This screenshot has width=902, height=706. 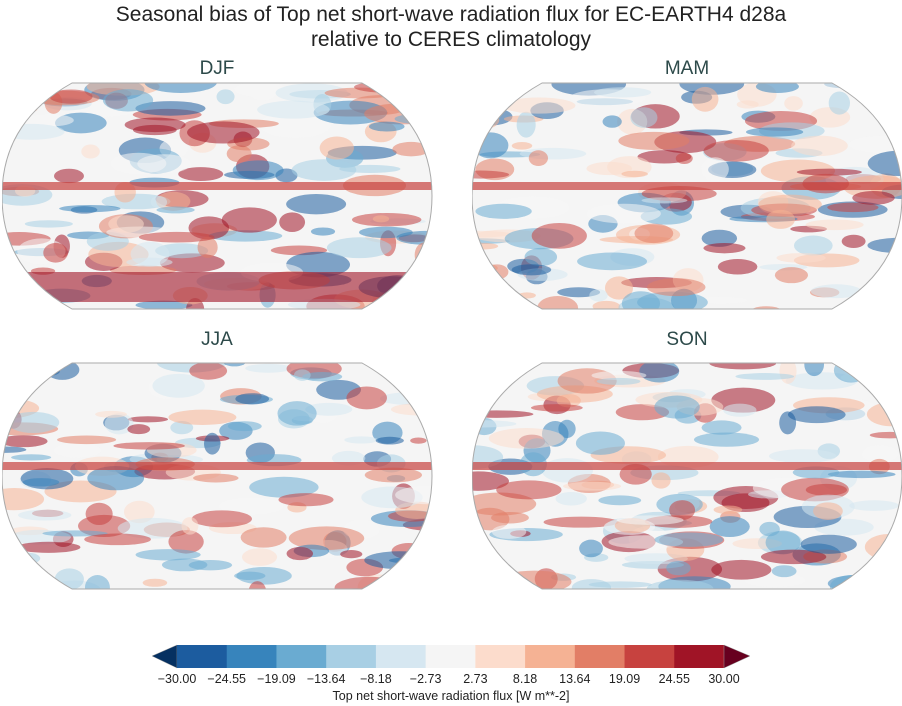 What do you see at coordinates (217, 68) in the screenshot?
I see `panel-title-djf: DJF` at bounding box center [217, 68].